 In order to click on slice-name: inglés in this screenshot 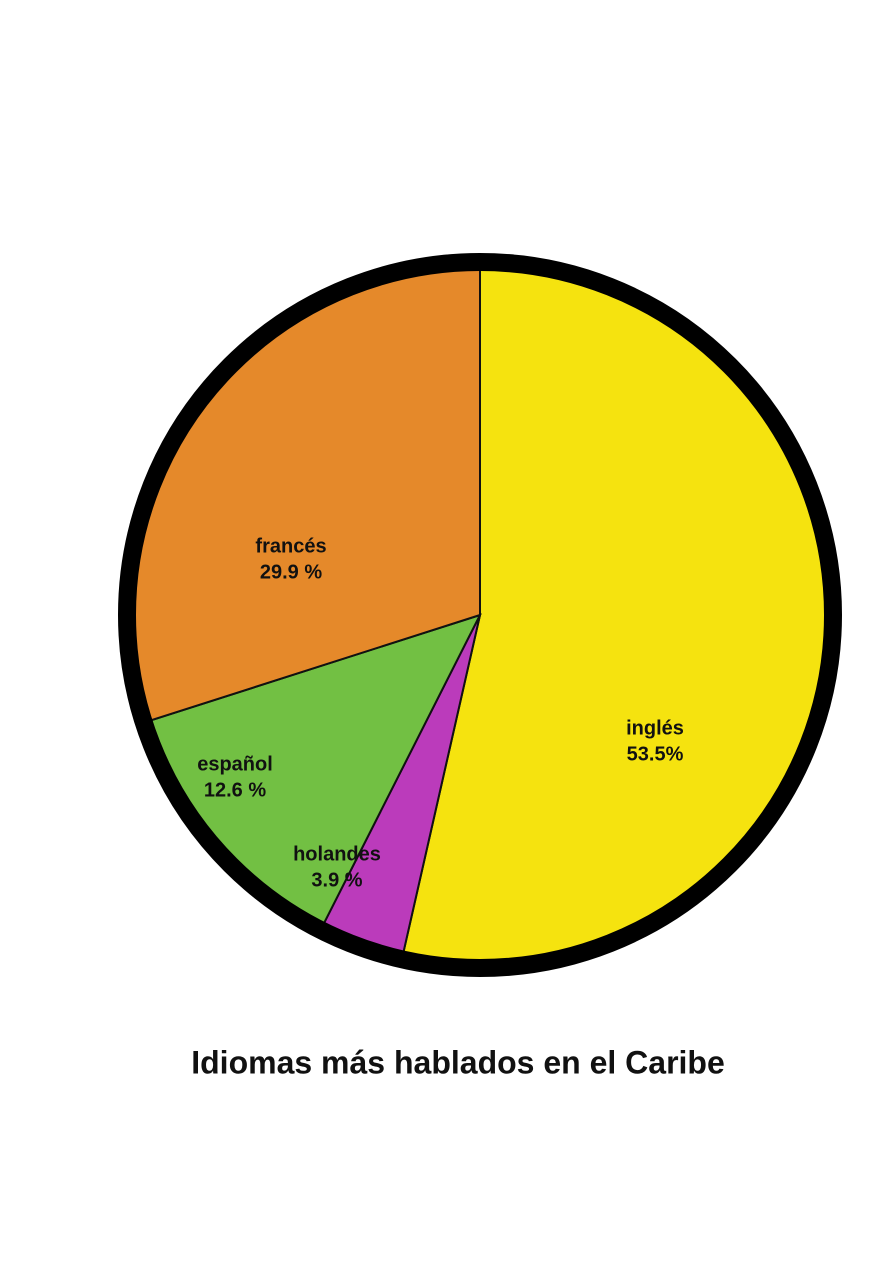, I will do `click(655, 728)`.